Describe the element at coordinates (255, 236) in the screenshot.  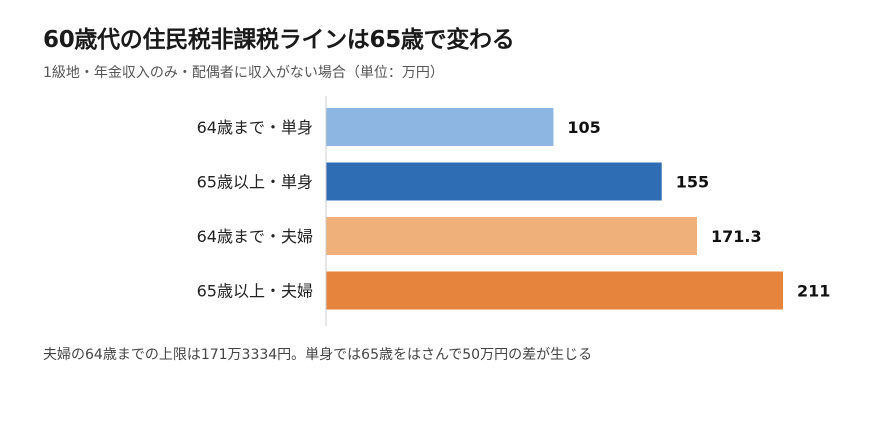
I see `category-label-3: 64歳まで・夫婦` at that location.